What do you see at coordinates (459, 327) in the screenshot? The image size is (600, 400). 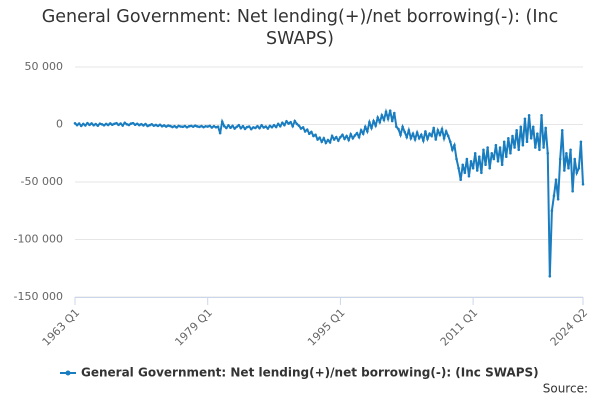 I see `x-tick-label: 2011 Q1` at bounding box center [459, 327].